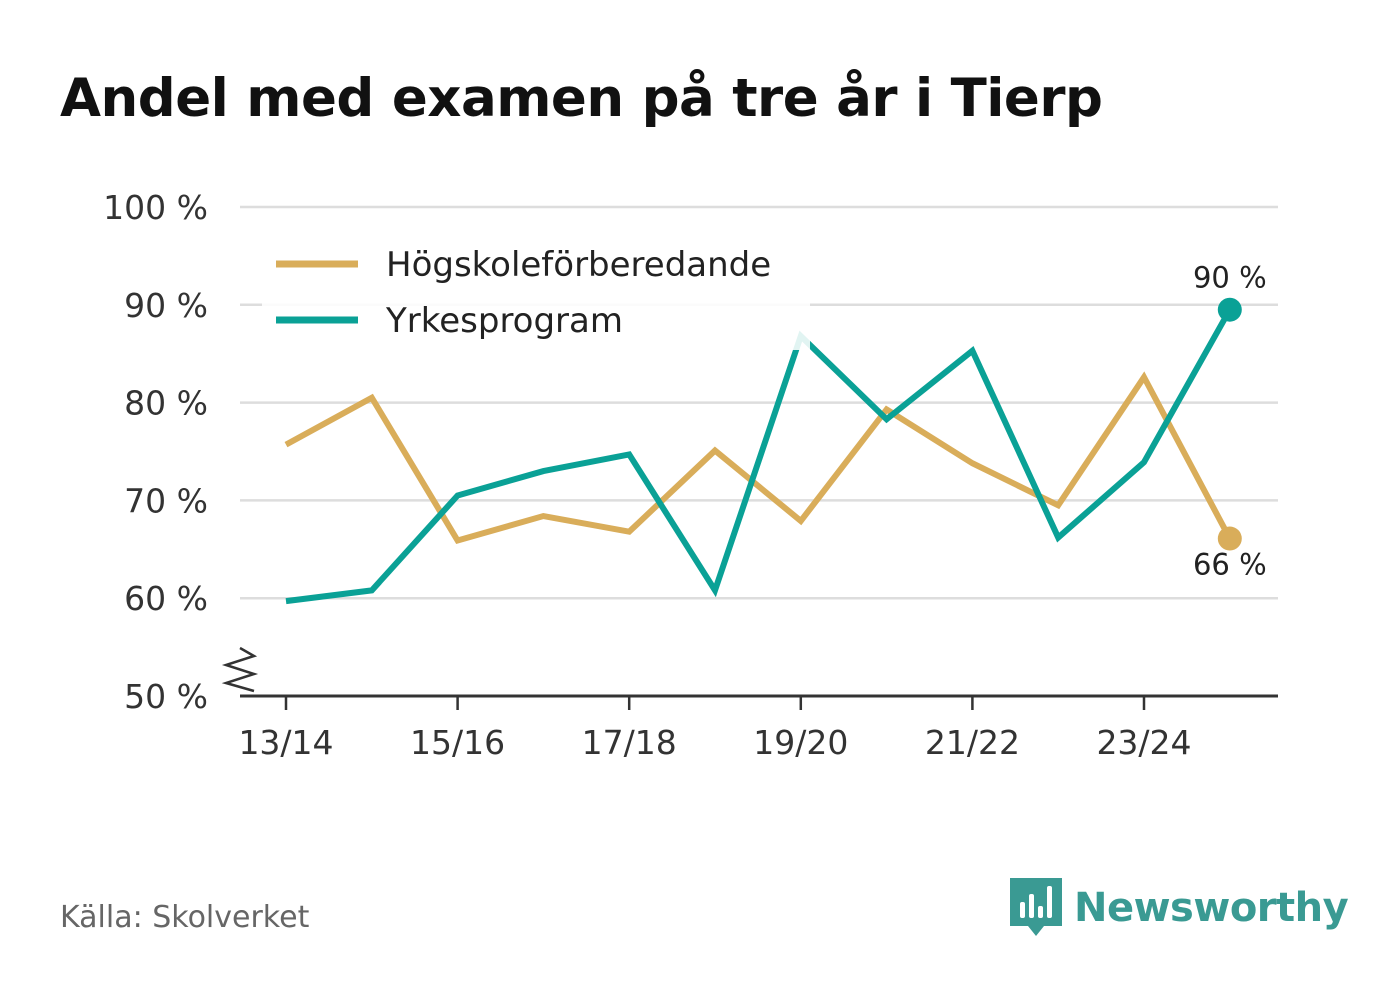 The height and width of the screenshot is (999, 1382). What do you see at coordinates (166, 403) in the screenshot?
I see `y-tick-label: 80 %` at bounding box center [166, 403].